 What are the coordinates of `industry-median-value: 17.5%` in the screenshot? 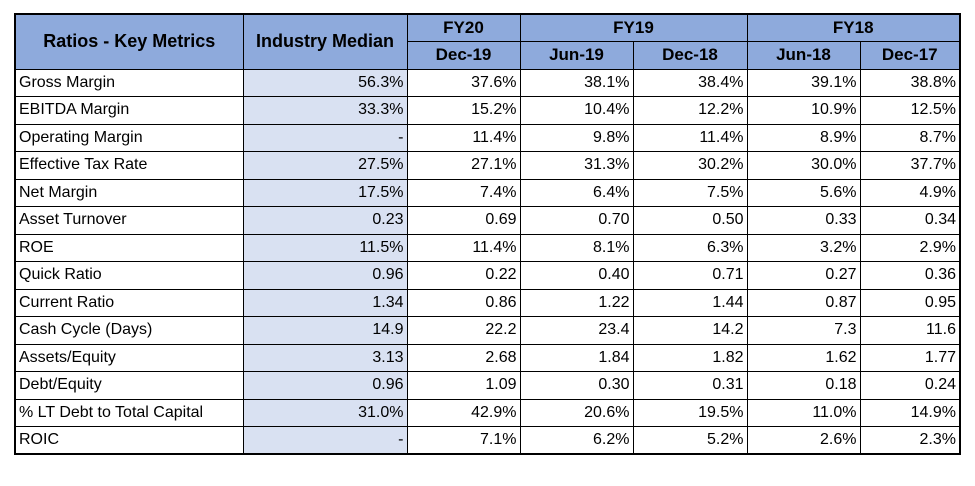 It's located at (325, 192).